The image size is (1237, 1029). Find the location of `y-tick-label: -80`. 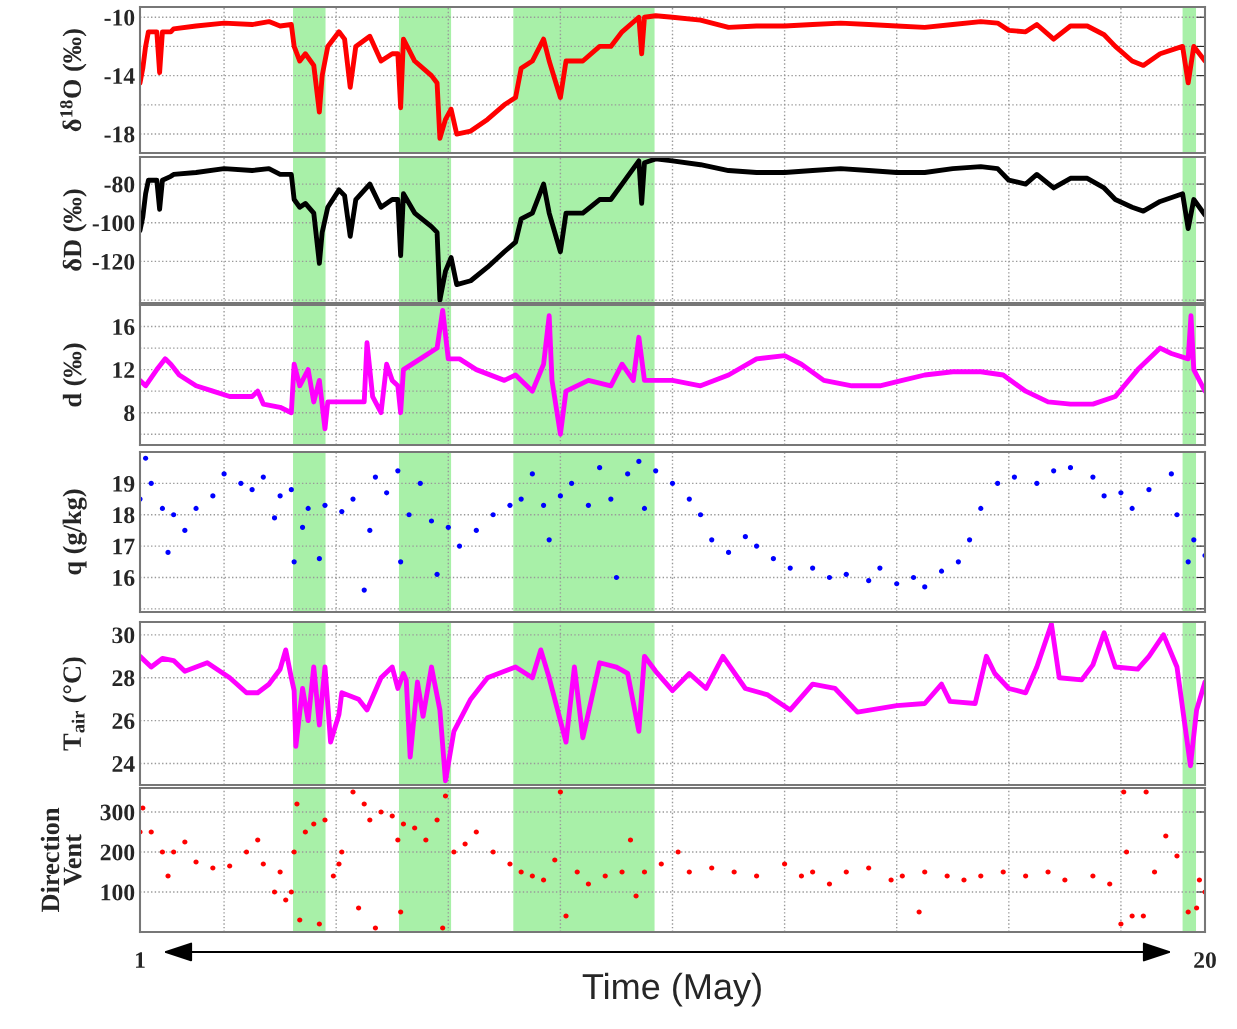

y-tick-label: -80 is located at coordinates (119, 184).